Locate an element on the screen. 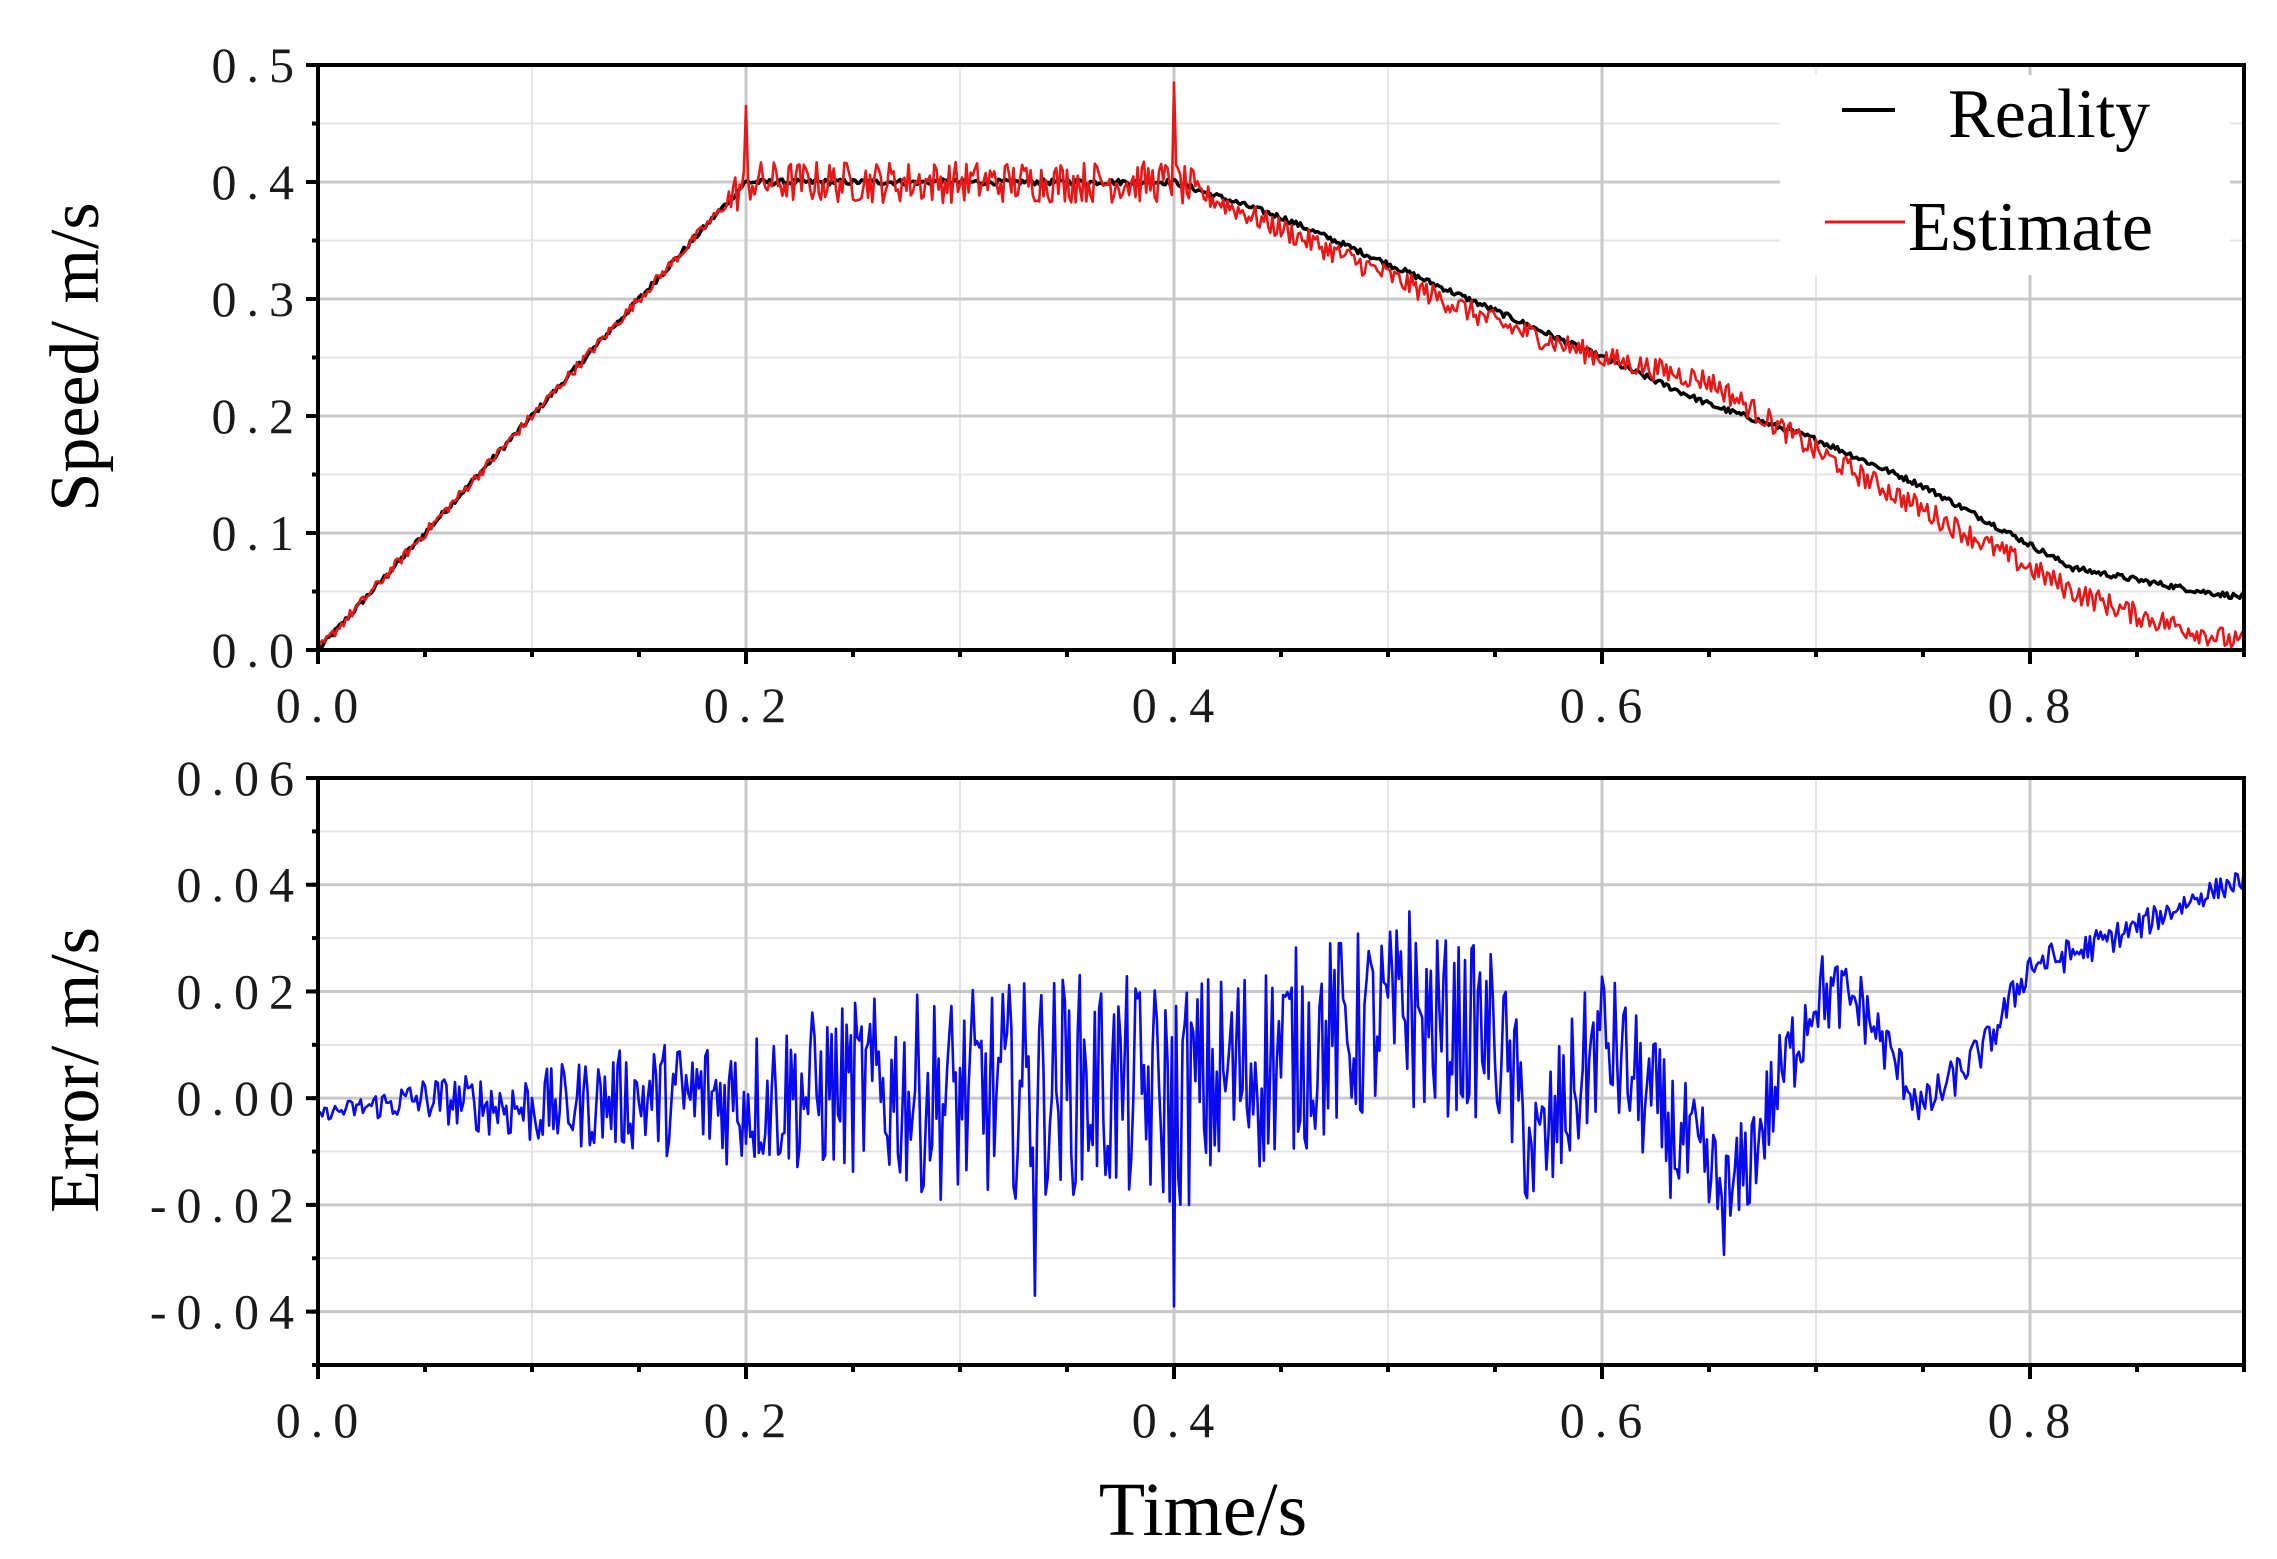  legend: Reality Estimate is located at coordinates (2005, 175).